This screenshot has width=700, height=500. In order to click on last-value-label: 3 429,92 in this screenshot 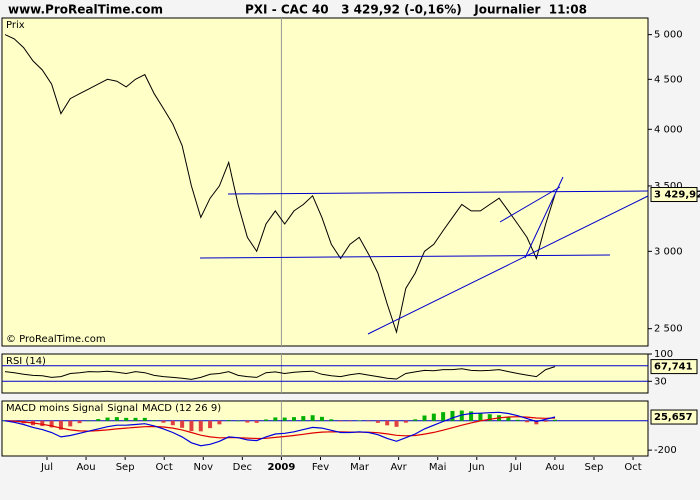, I will do `click(677, 195)`.